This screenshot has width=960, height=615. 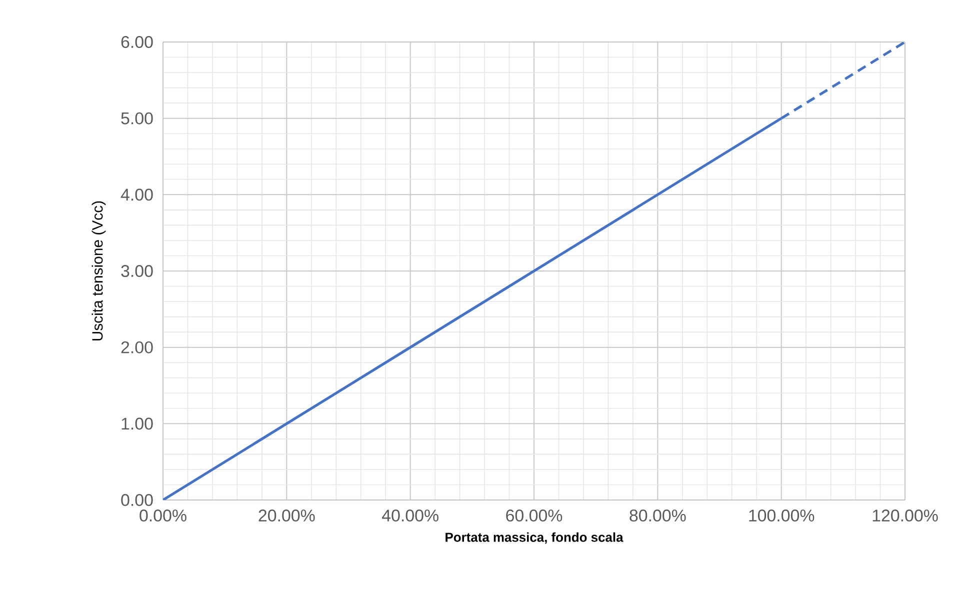 I want to click on x-tick-label: 80.00%, so click(x=658, y=516).